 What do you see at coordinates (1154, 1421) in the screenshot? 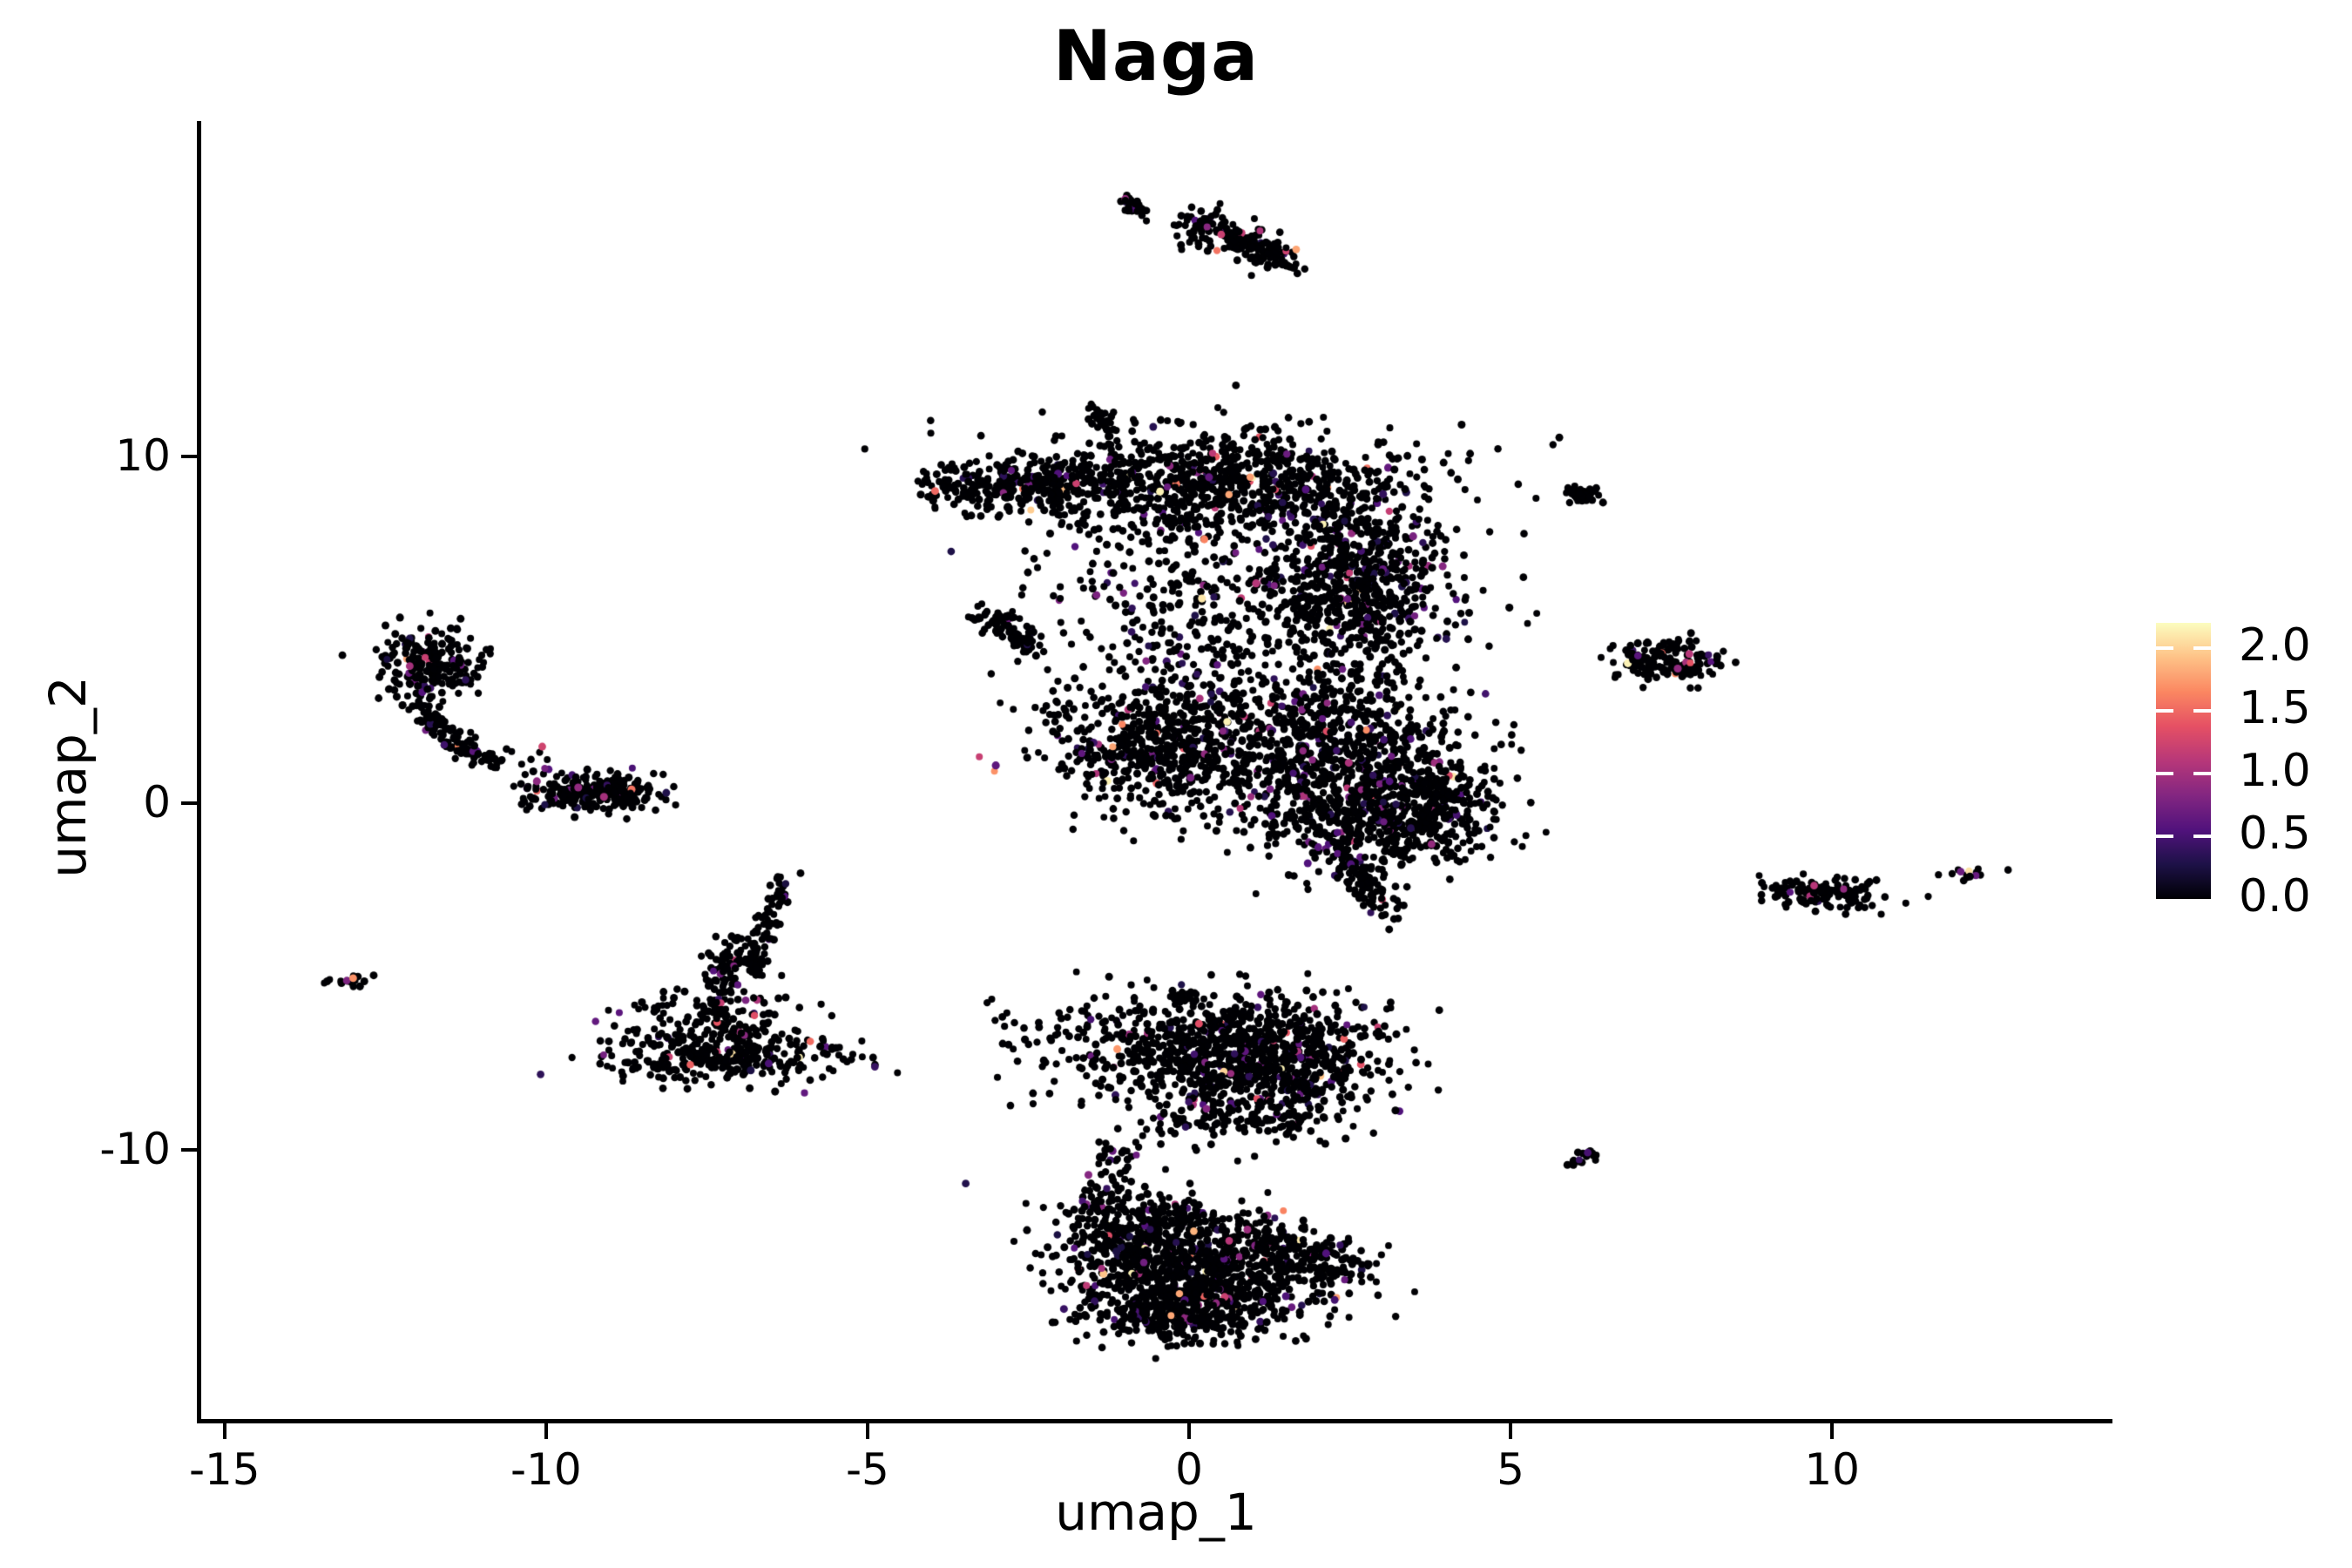
I see `x-axis-line` at bounding box center [1154, 1421].